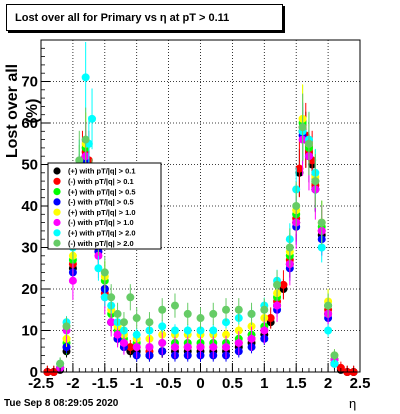 The image size is (400, 414). What do you see at coordinates (105, 383) in the screenshot?
I see `x-tick-label: -1.5` at bounding box center [105, 383].